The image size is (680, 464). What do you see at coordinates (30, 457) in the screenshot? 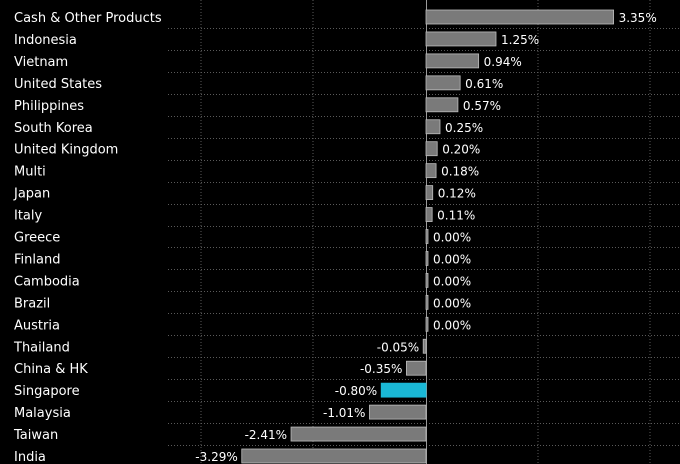
I see `category-label-20: India` at bounding box center [30, 457].